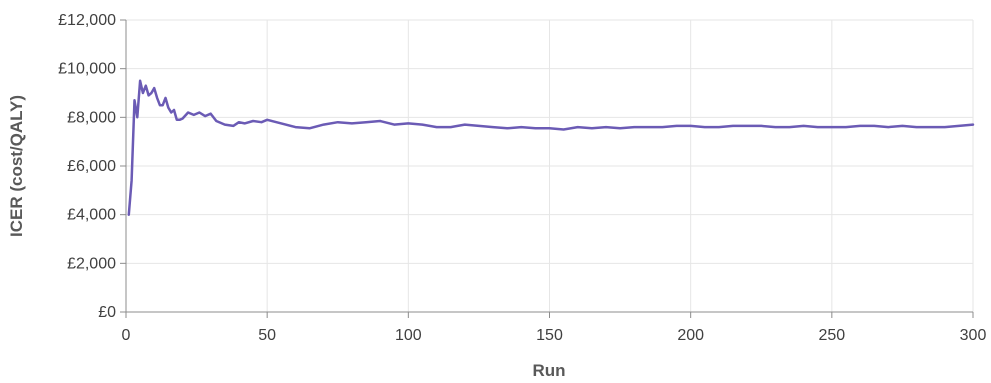  I want to click on y-tick-label: £8,000, so click(91, 117).